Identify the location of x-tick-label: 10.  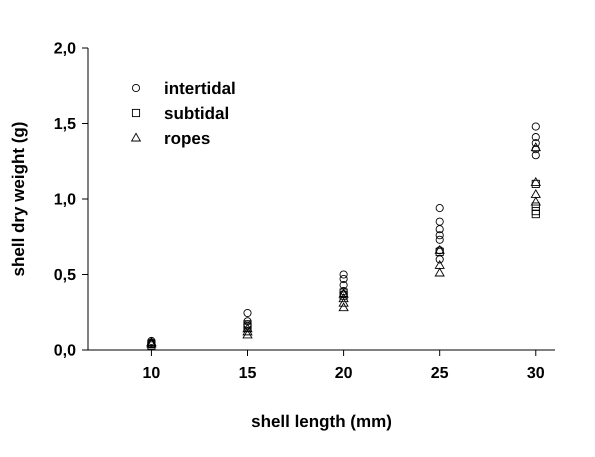
(151, 373).